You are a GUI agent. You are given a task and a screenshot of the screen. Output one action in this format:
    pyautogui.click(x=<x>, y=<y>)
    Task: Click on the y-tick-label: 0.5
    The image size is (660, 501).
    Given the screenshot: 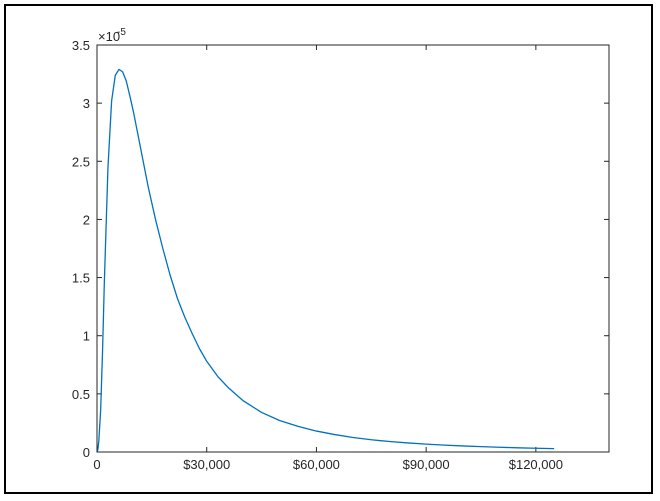 What is the action you would take?
    pyautogui.click(x=81, y=394)
    